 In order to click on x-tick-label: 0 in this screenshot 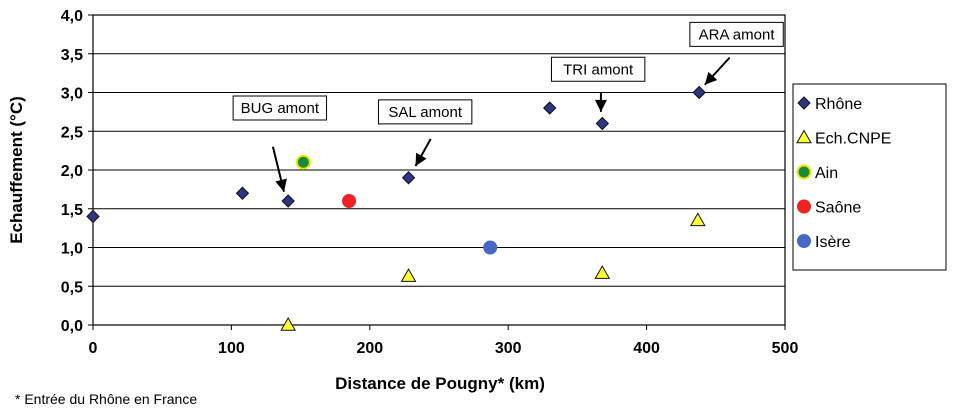, I will do `click(93, 348)`.